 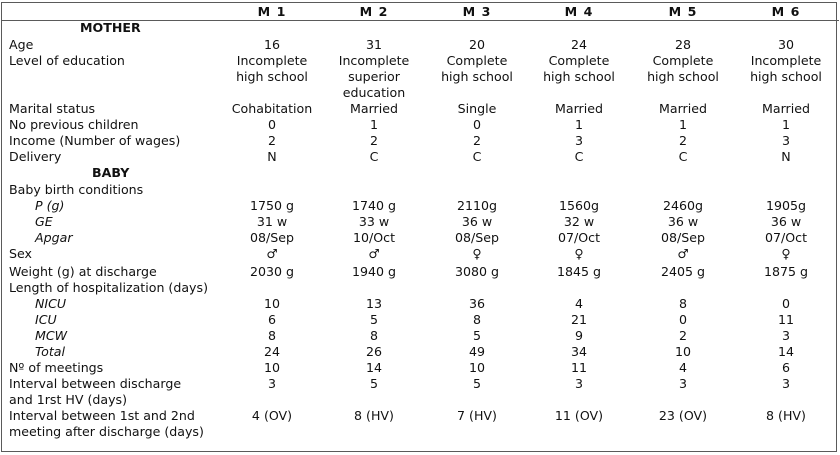 What do you see at coordinates (50, 205) in the screenshot?
I see `row-label: P (g)` at bounding box center [50, 205].